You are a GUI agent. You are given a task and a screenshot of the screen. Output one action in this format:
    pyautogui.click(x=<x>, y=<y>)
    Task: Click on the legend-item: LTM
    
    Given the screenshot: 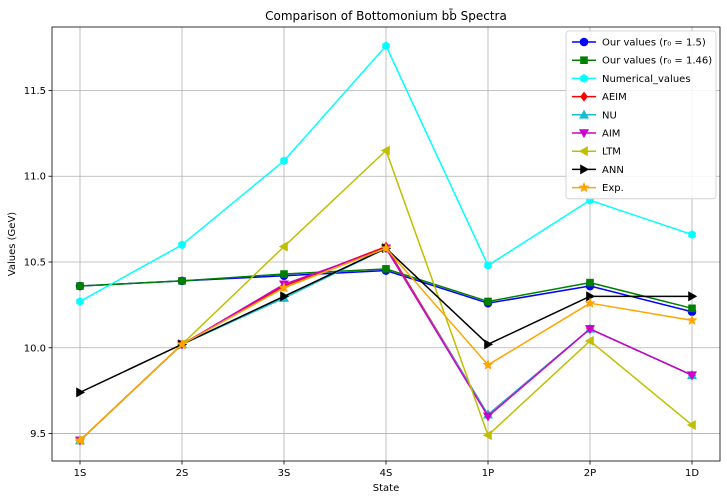 What is the action you would take?
    pyautogui.click(x=596, y=152)
    